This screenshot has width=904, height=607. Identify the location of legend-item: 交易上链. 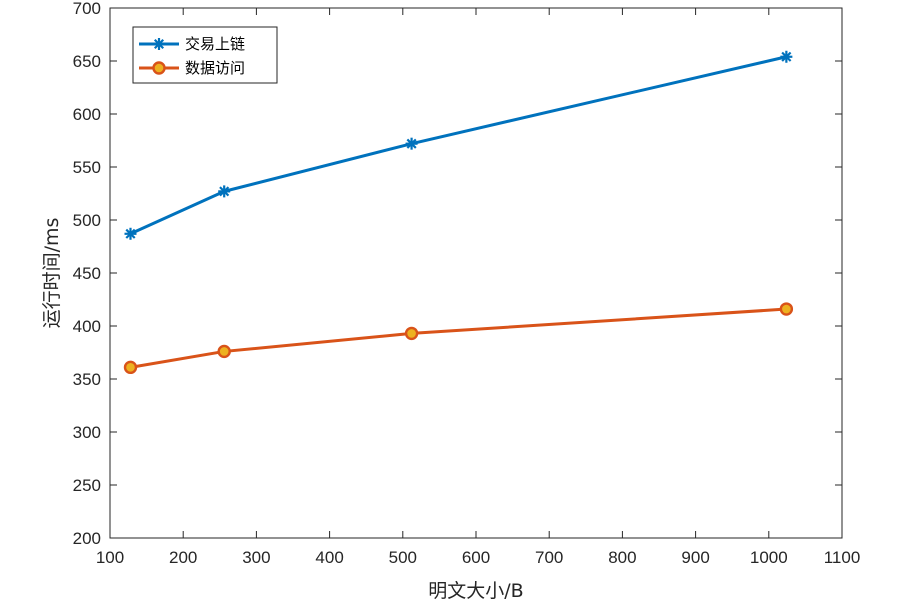
(192, 44).